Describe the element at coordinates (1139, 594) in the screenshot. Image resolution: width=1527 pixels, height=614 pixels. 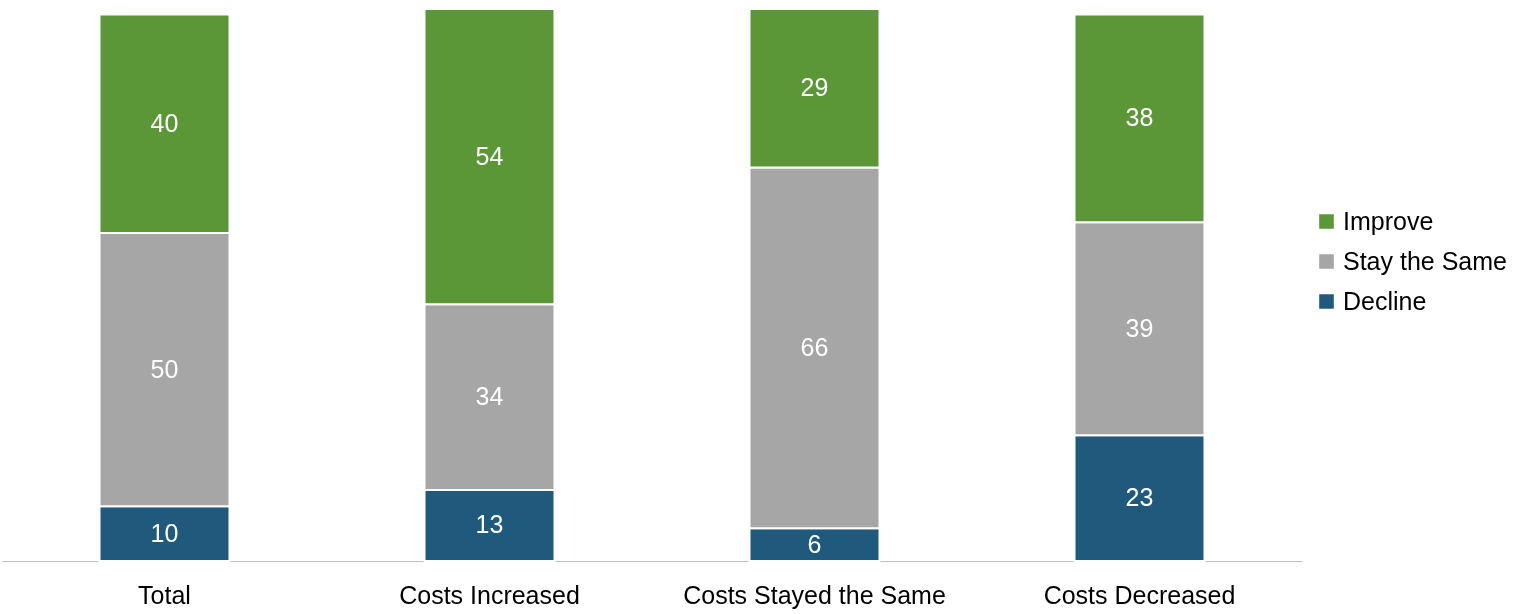
I see `x-tick-label: Costs Decreased` at that location.